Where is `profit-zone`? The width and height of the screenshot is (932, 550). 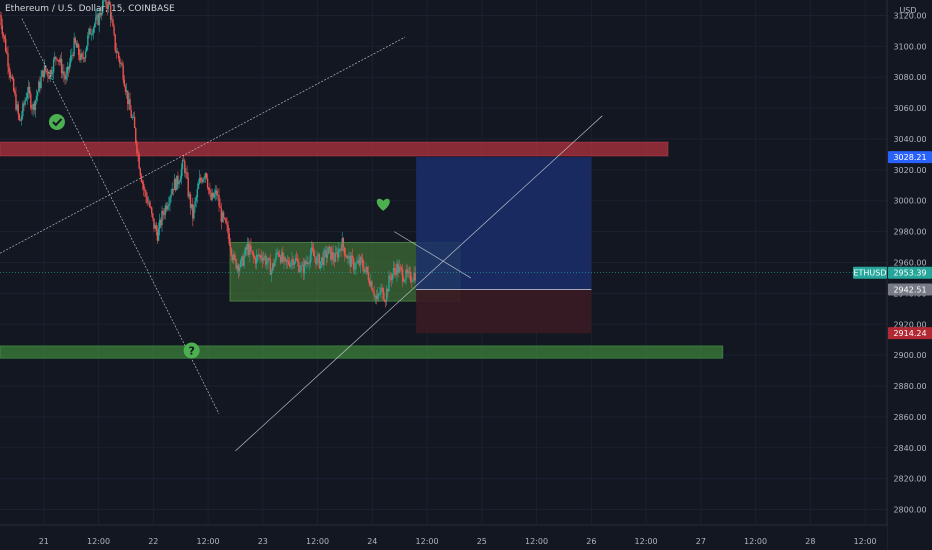
profit-zone is located at coordinates (504, 223).